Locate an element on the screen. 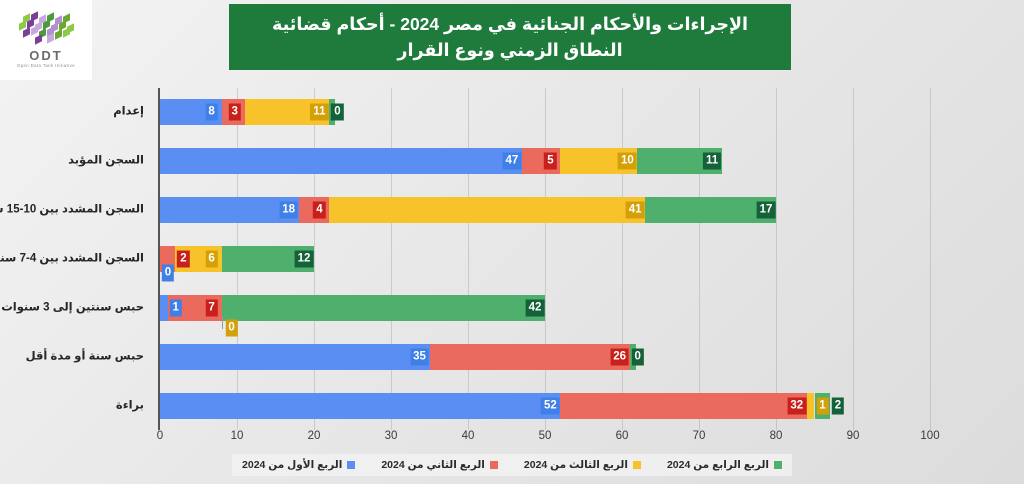 The height and width of the screenshot is (484, 1024). bar-value-label: 35 is located at coordinates (419, 357).